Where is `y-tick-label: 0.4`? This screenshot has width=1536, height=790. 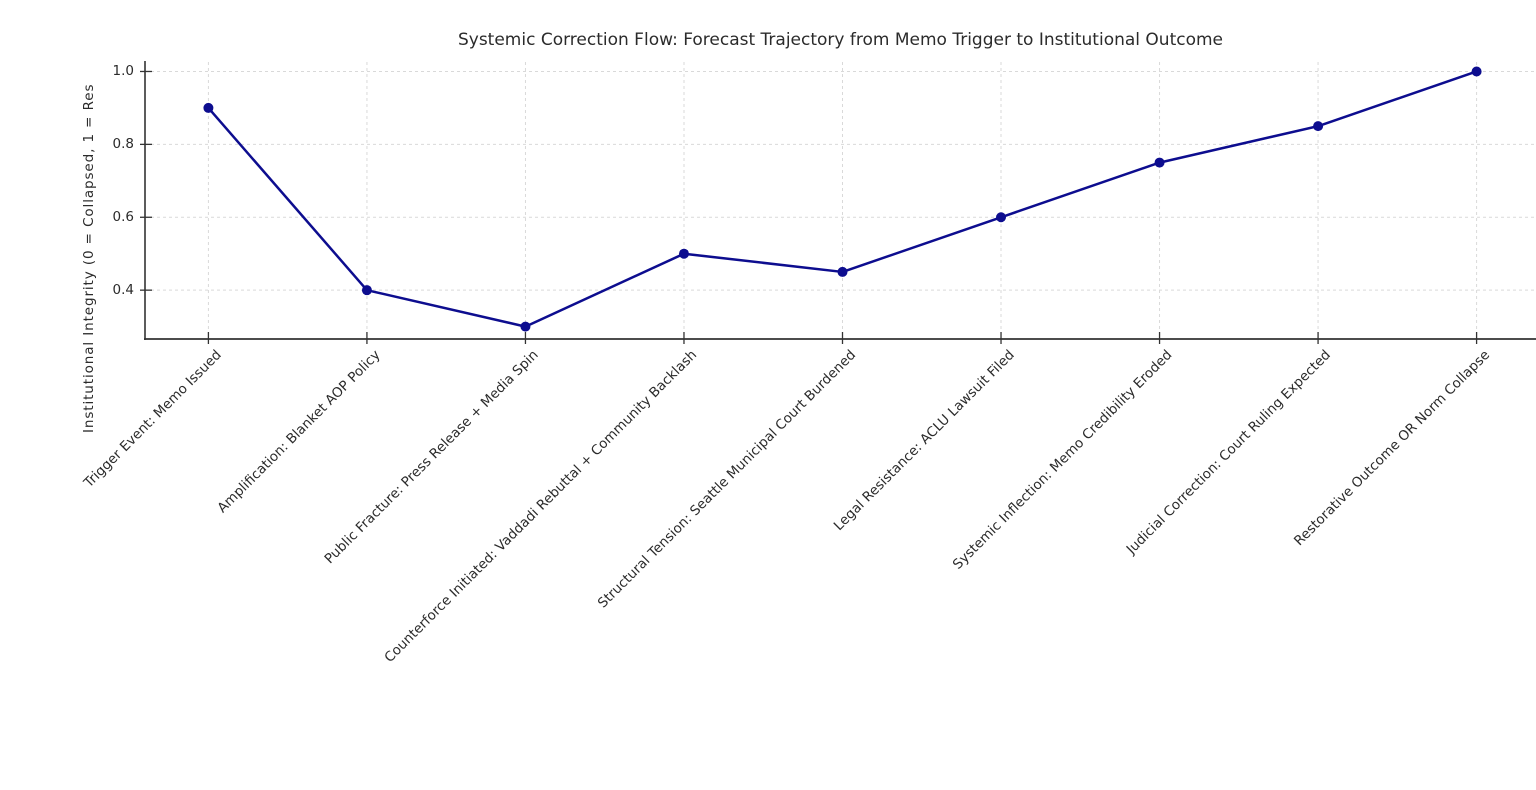
y-tick-label: 0.4 is located at coordinates (123, 290).